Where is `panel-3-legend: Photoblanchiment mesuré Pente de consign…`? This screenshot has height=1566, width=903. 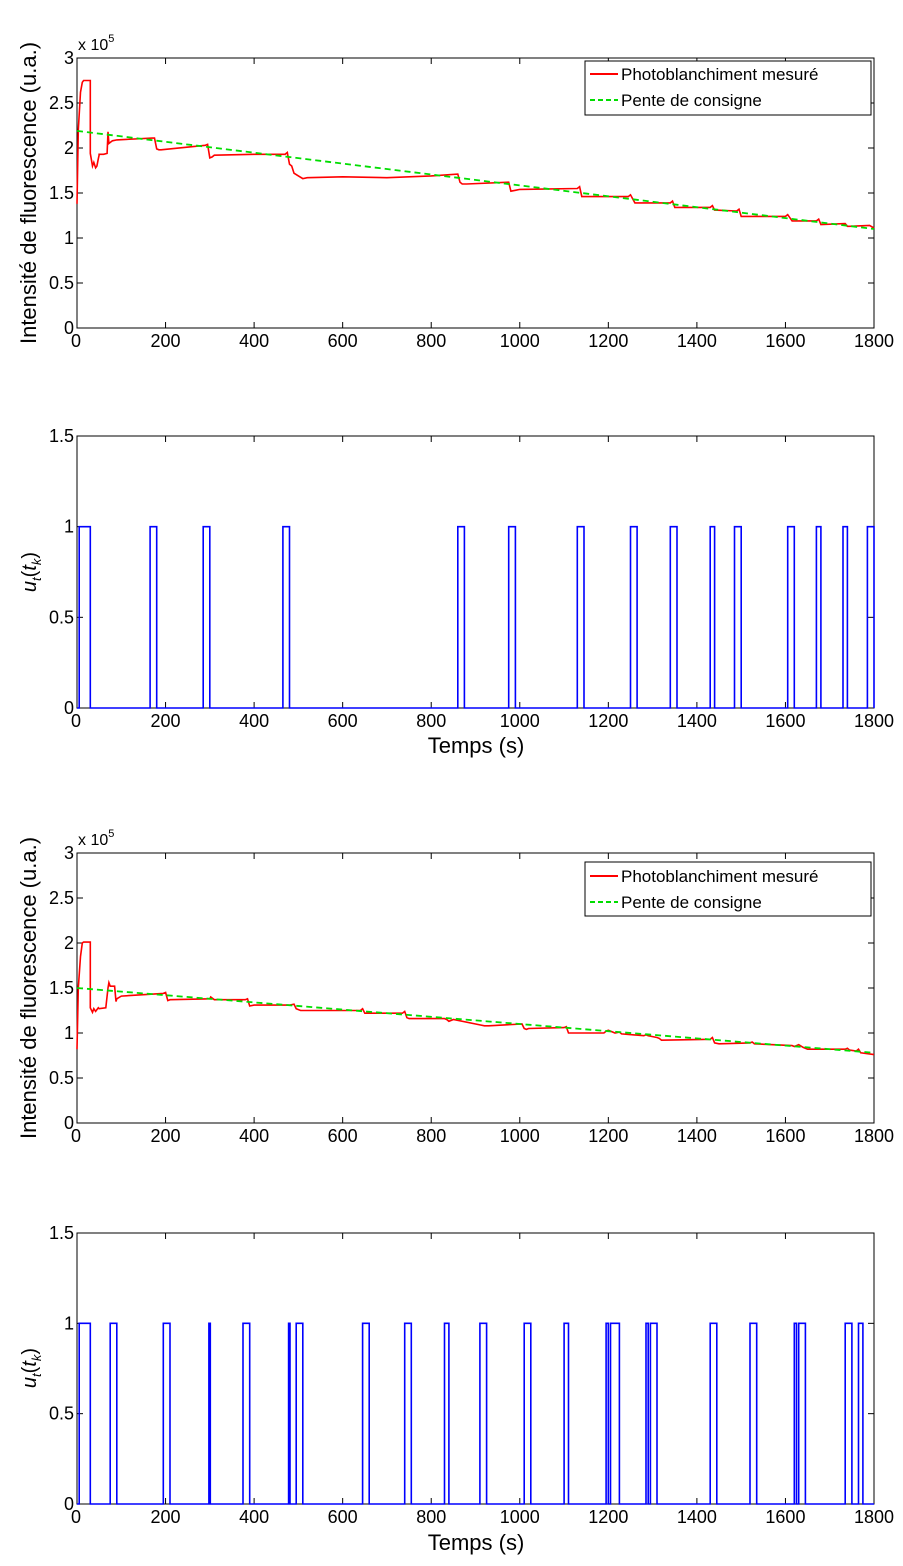 panel-3-legend: Photoblanchiment mesuré Pente de consign… is located at coordinates (728, 889).